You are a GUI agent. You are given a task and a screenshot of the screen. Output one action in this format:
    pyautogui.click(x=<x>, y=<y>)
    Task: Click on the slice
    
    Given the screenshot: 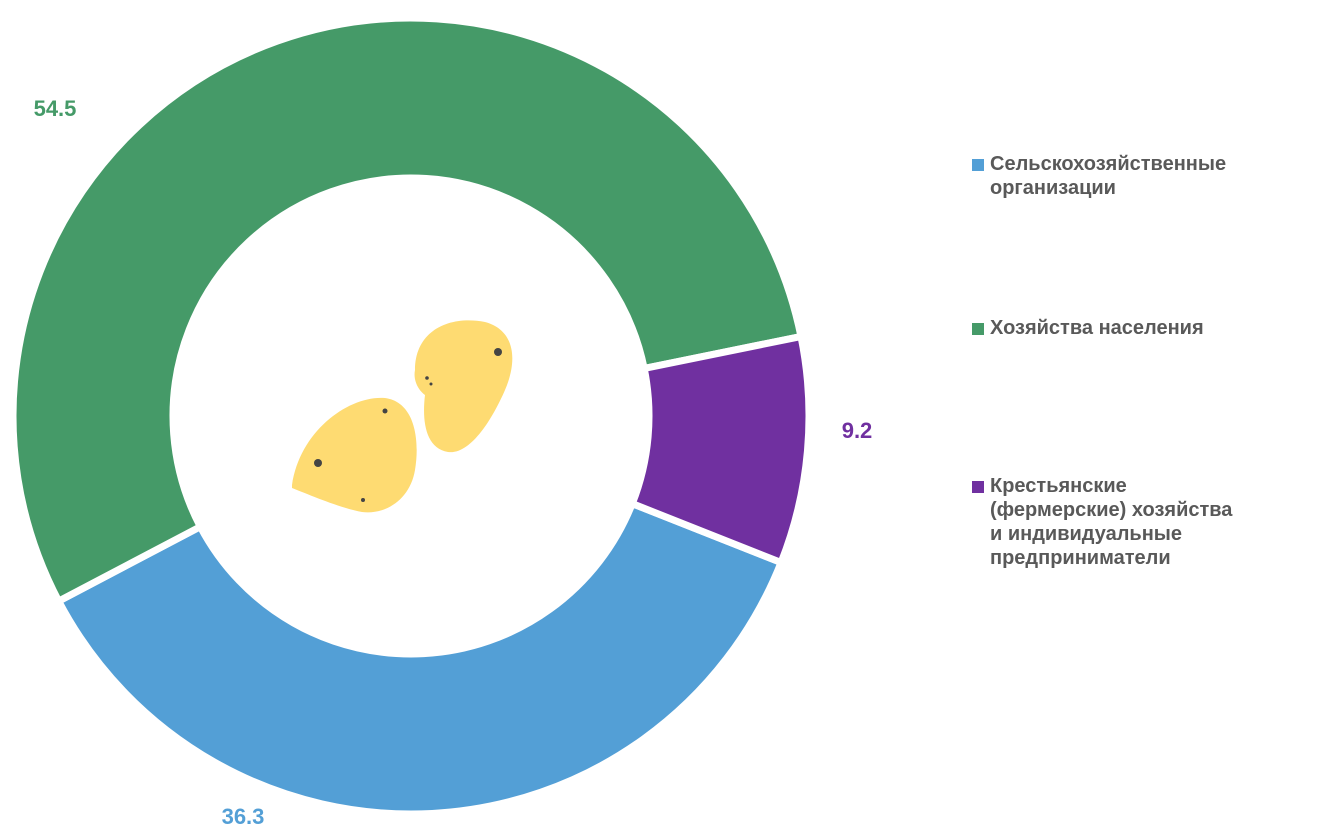 What is the action you would take?
    pyautogui.click(x=720, y=450)
    